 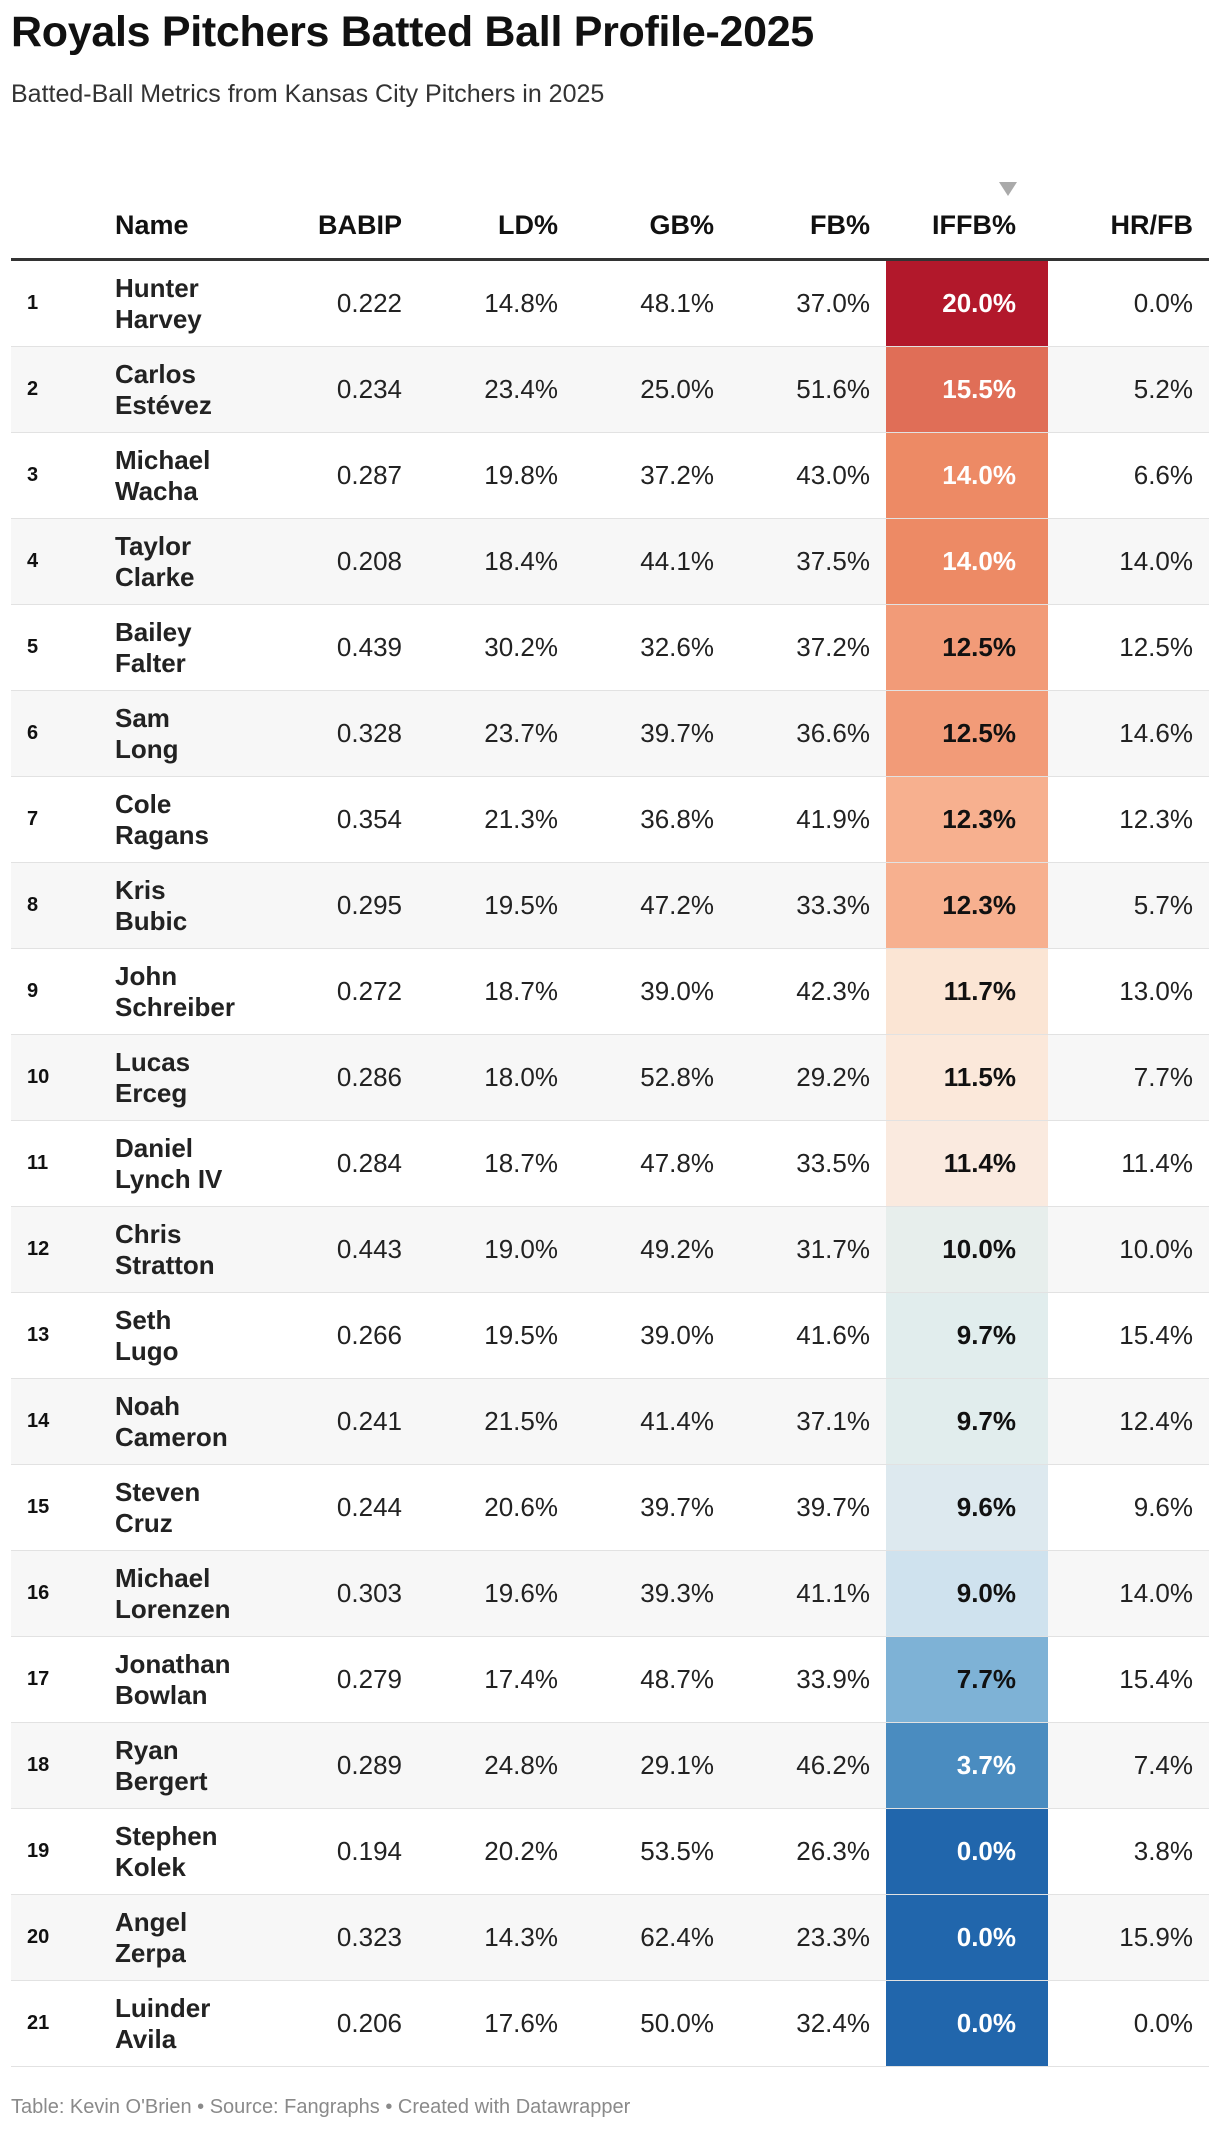 I want to click on gb-cell: 39.7%, so click(x=652, y=733).